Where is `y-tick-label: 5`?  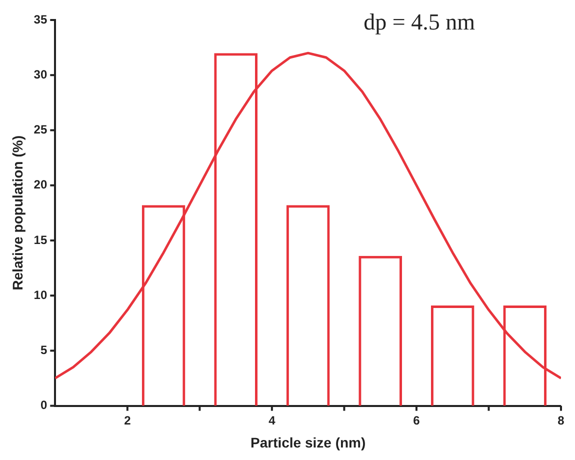
y-tick-label: 5 is located at coordinates (44, 350).